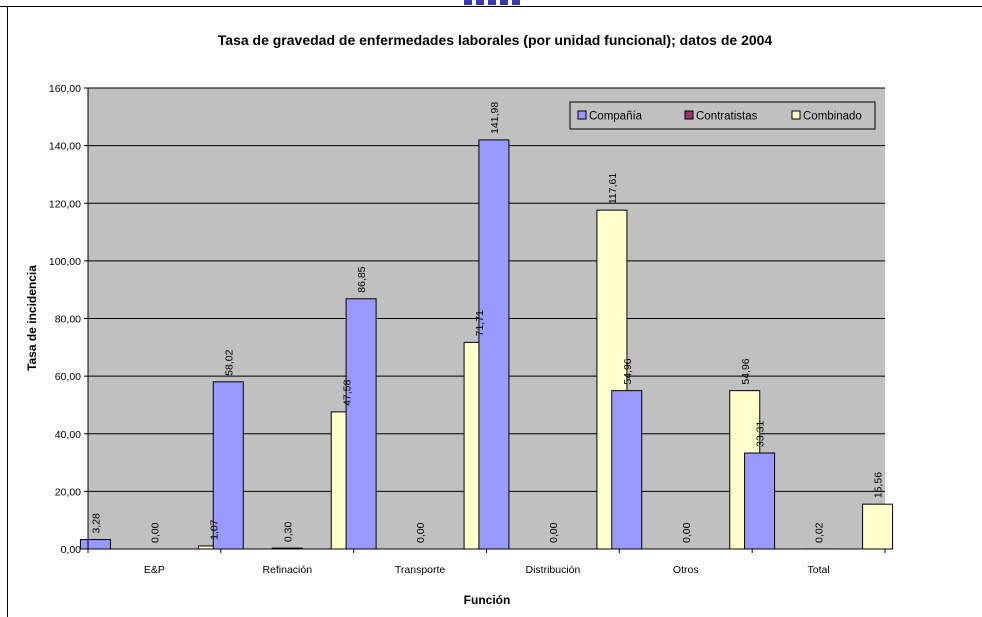  Describe the element at coordinates (68, 320) in the screenshot. I see `y-tick-label: 80,00` at that location.